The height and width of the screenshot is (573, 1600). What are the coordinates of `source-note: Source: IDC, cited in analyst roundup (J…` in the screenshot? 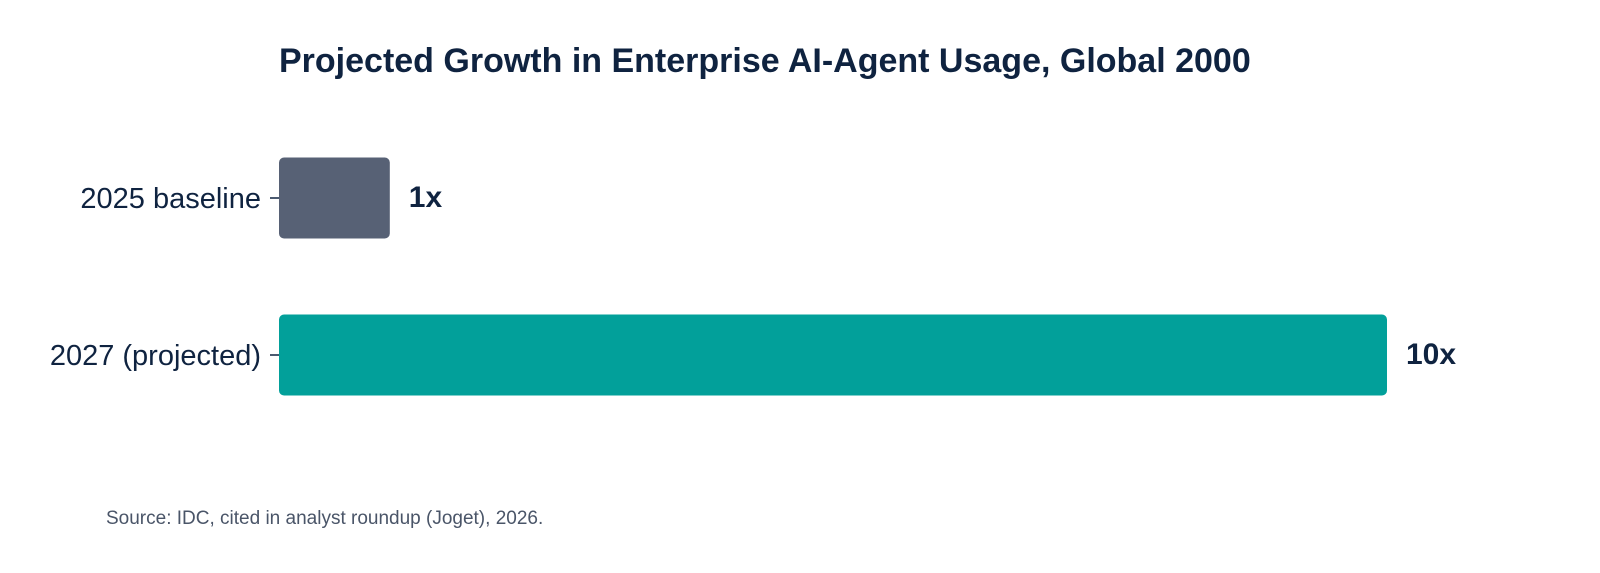 It's located at (324, 518).